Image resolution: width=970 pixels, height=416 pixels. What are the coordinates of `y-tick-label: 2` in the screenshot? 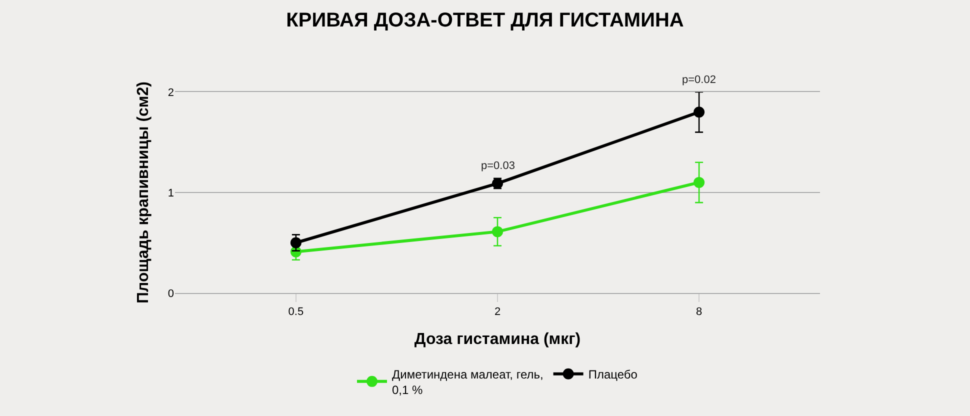 It's located at (171, 92).